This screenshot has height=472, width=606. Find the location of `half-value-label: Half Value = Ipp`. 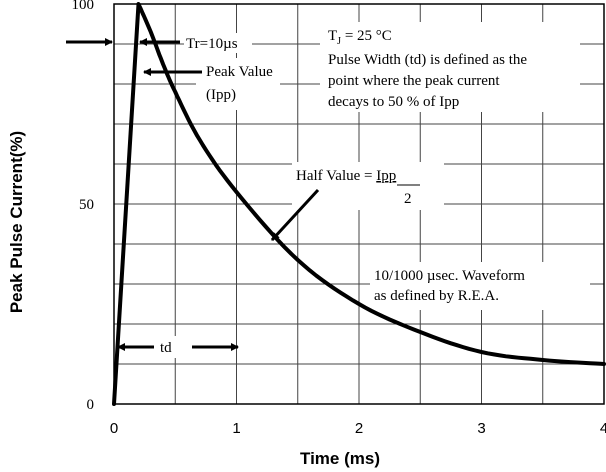

half-value-label: Half Value = Ipp is located at coordinates (346, 176).